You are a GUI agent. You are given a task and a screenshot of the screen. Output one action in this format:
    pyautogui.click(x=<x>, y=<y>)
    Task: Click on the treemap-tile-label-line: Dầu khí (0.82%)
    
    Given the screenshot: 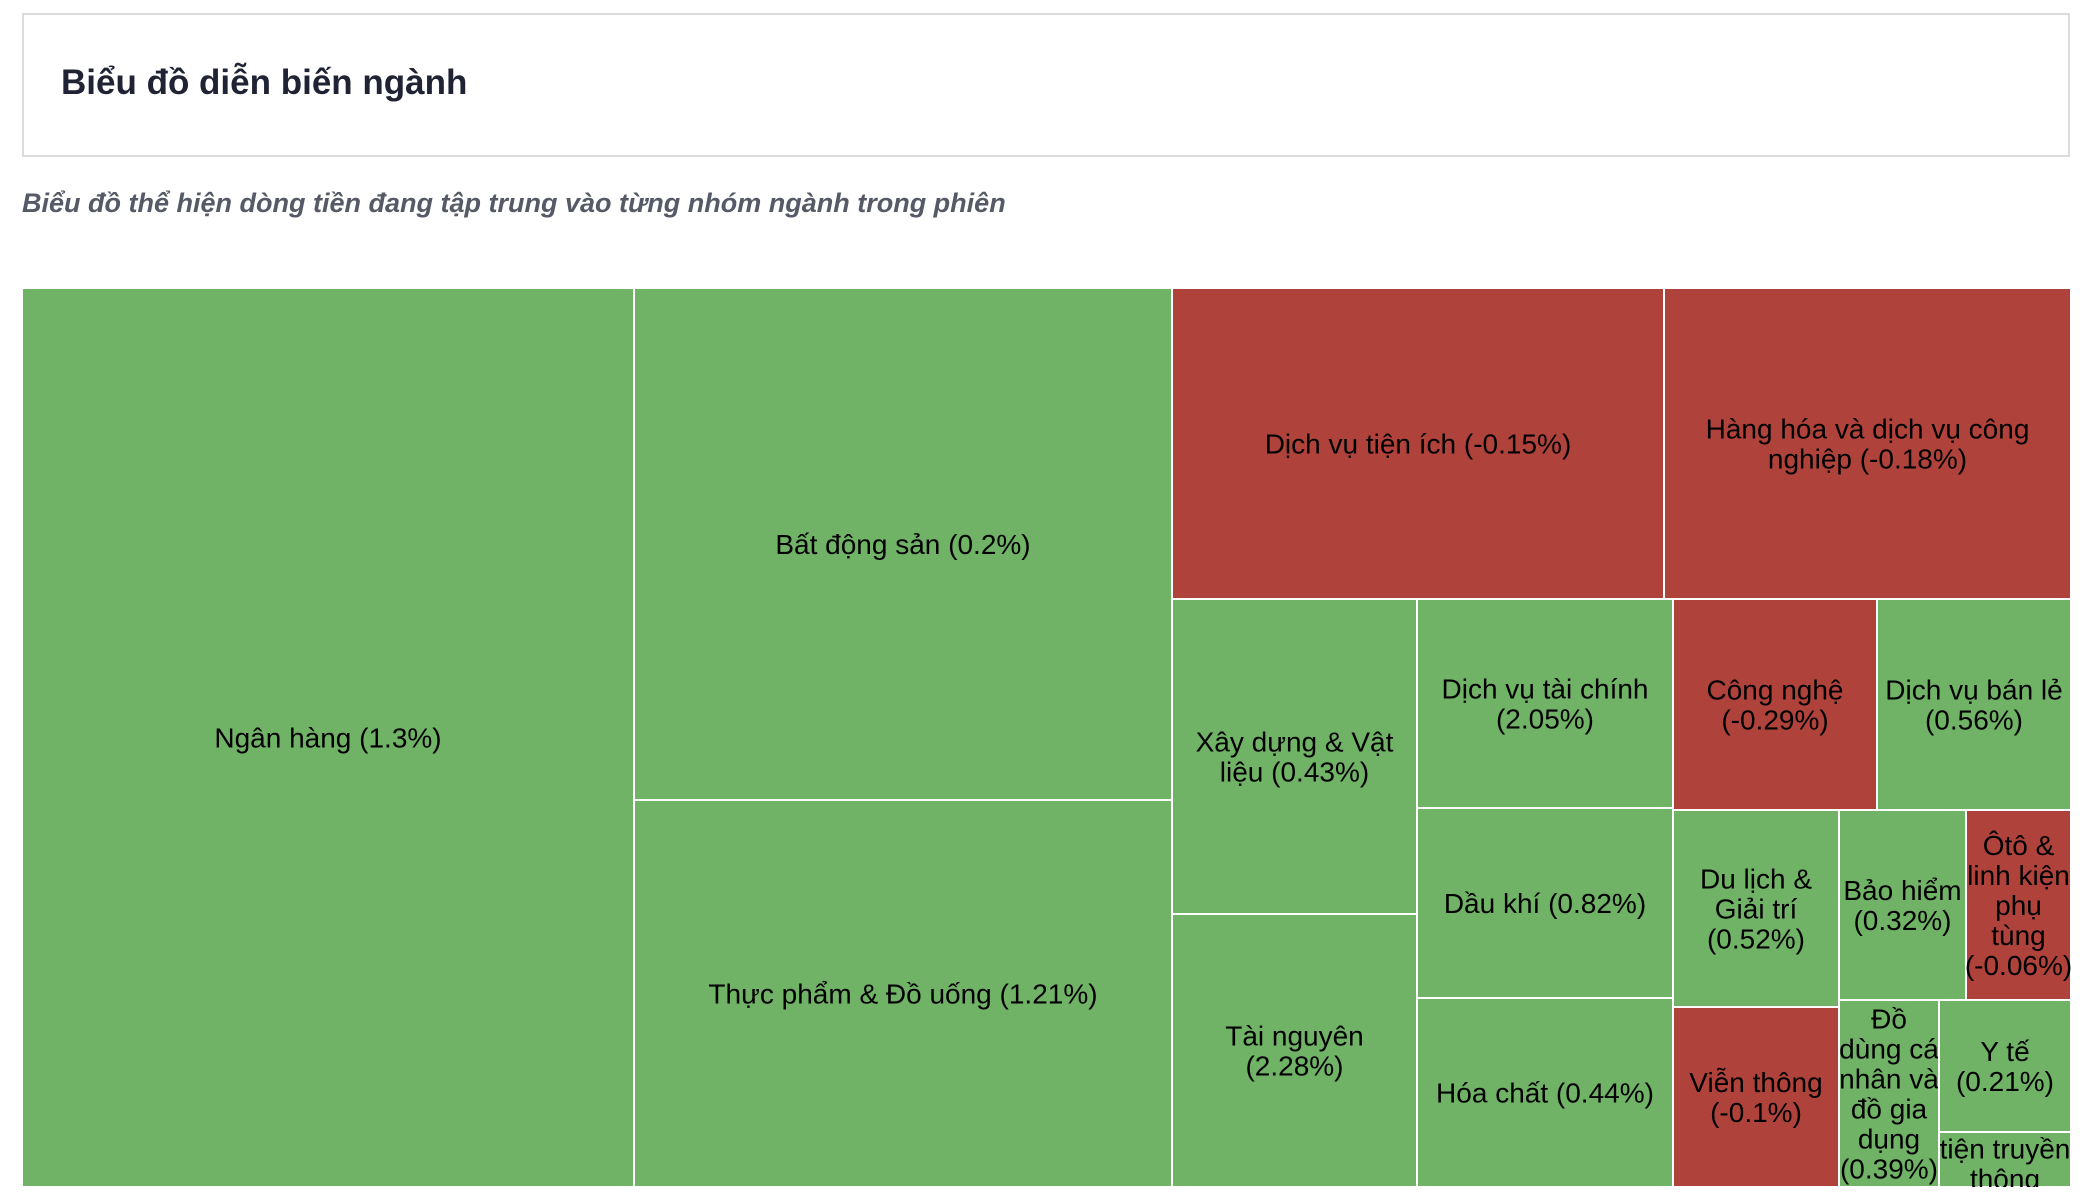 What is the action you would take?
    pyautogui.click(x=1545, y=903)
    